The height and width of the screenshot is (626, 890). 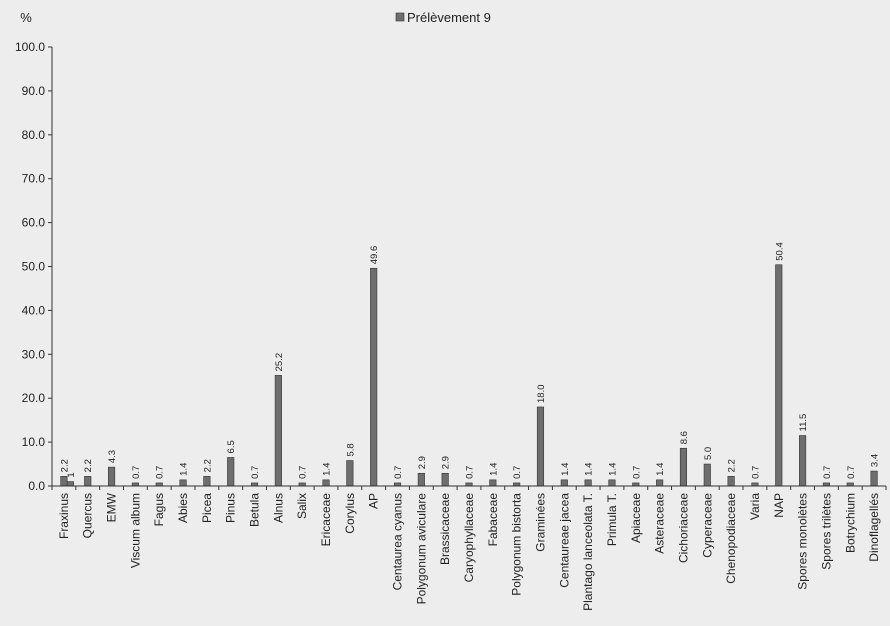 I want to click on bar-spores-monol-tes, so click(x=803, y=461).